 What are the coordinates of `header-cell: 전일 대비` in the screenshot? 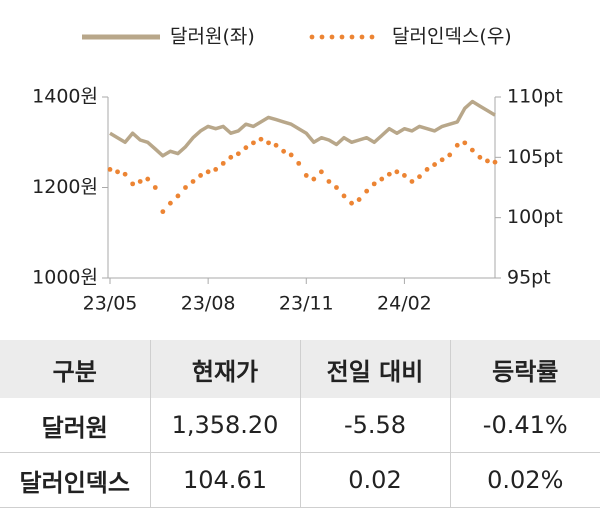 It's located at (375, 369).